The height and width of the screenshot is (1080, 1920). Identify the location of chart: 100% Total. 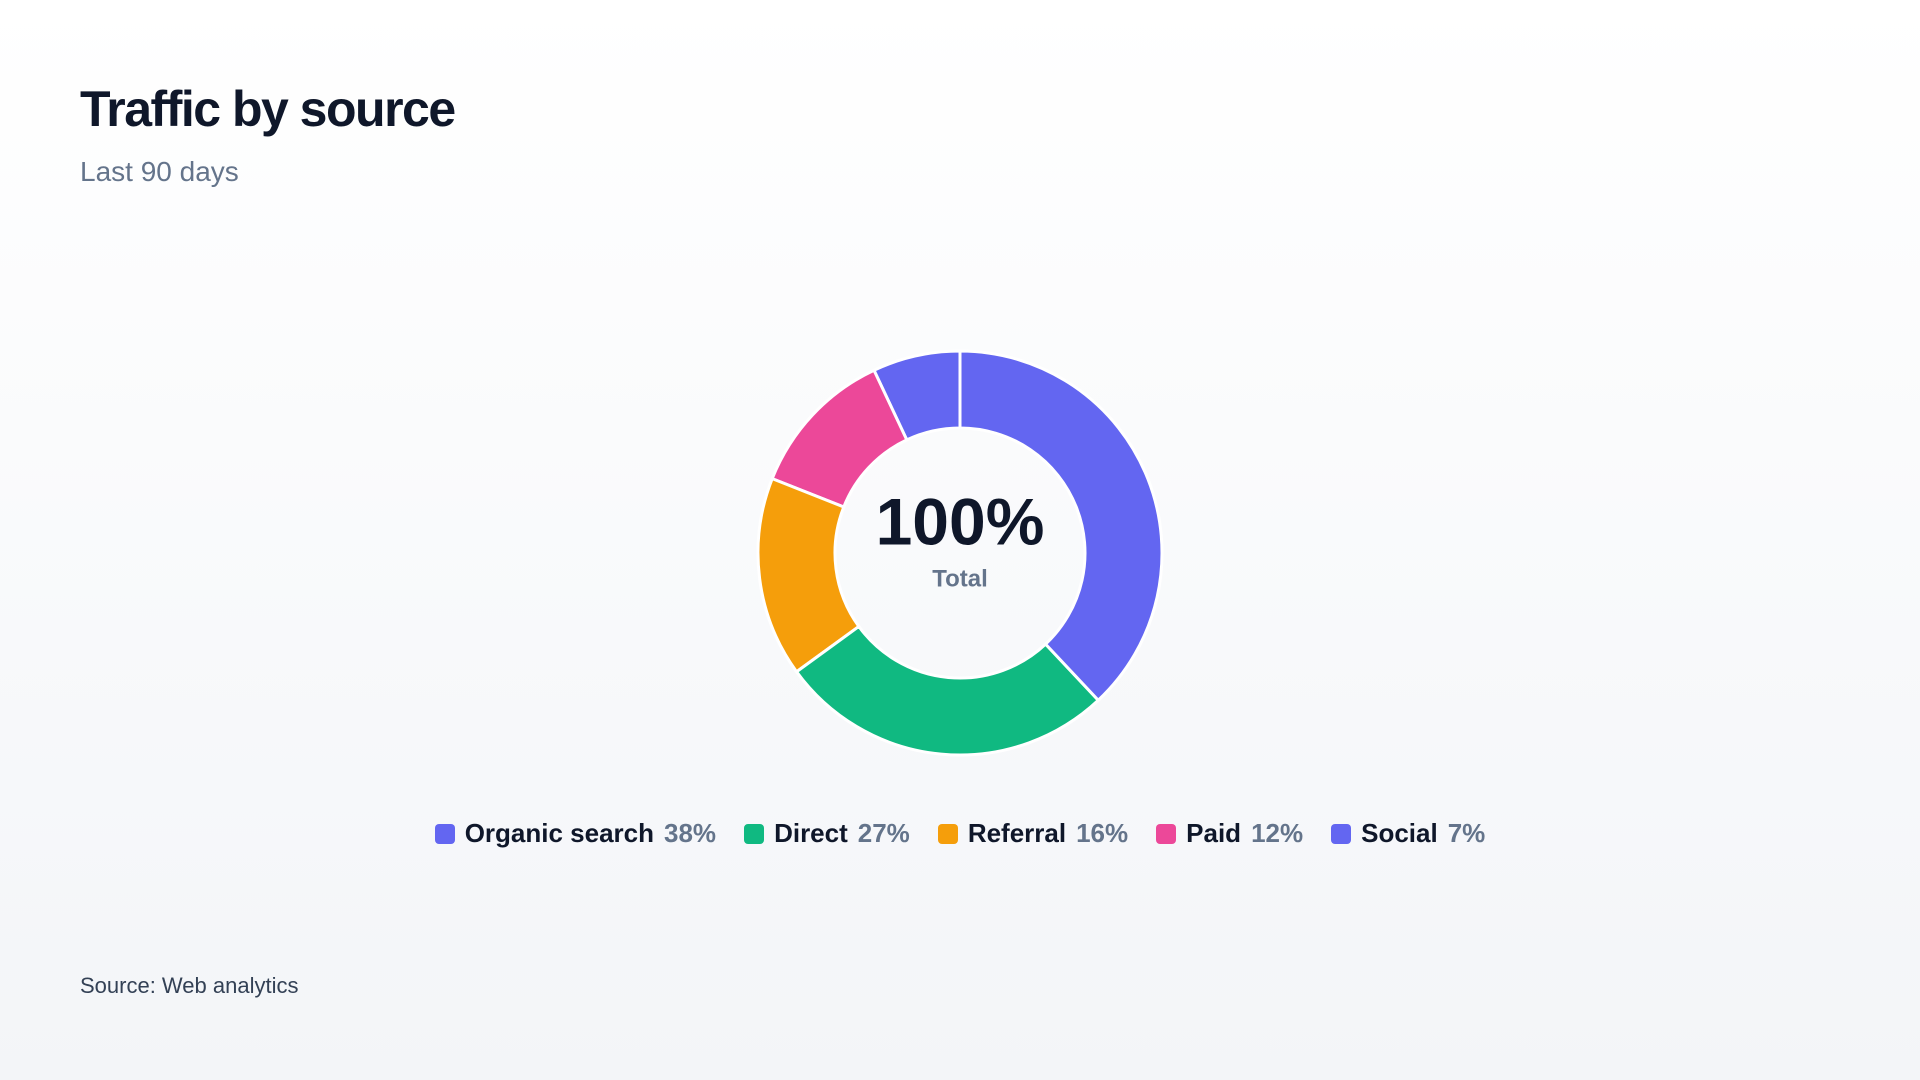
(960, 553).